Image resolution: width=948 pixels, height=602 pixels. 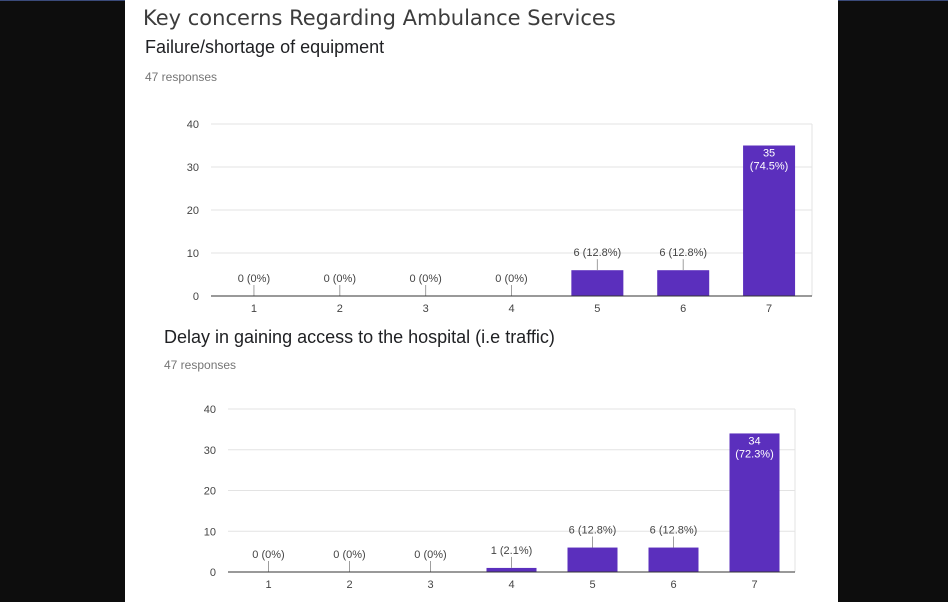 I want to click on chart-1-title: Failure/shortage of equipment, so click(x=265, y=47).